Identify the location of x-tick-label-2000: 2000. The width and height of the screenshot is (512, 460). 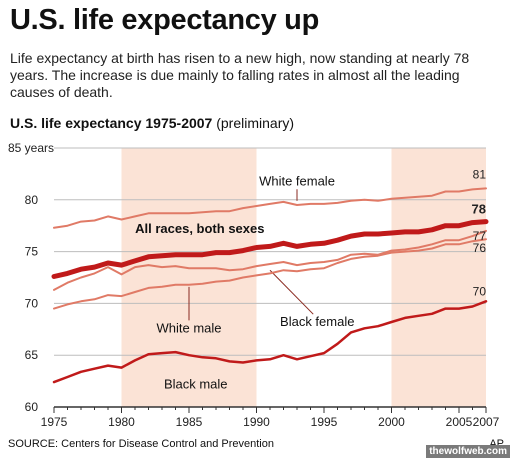
(391, 422).